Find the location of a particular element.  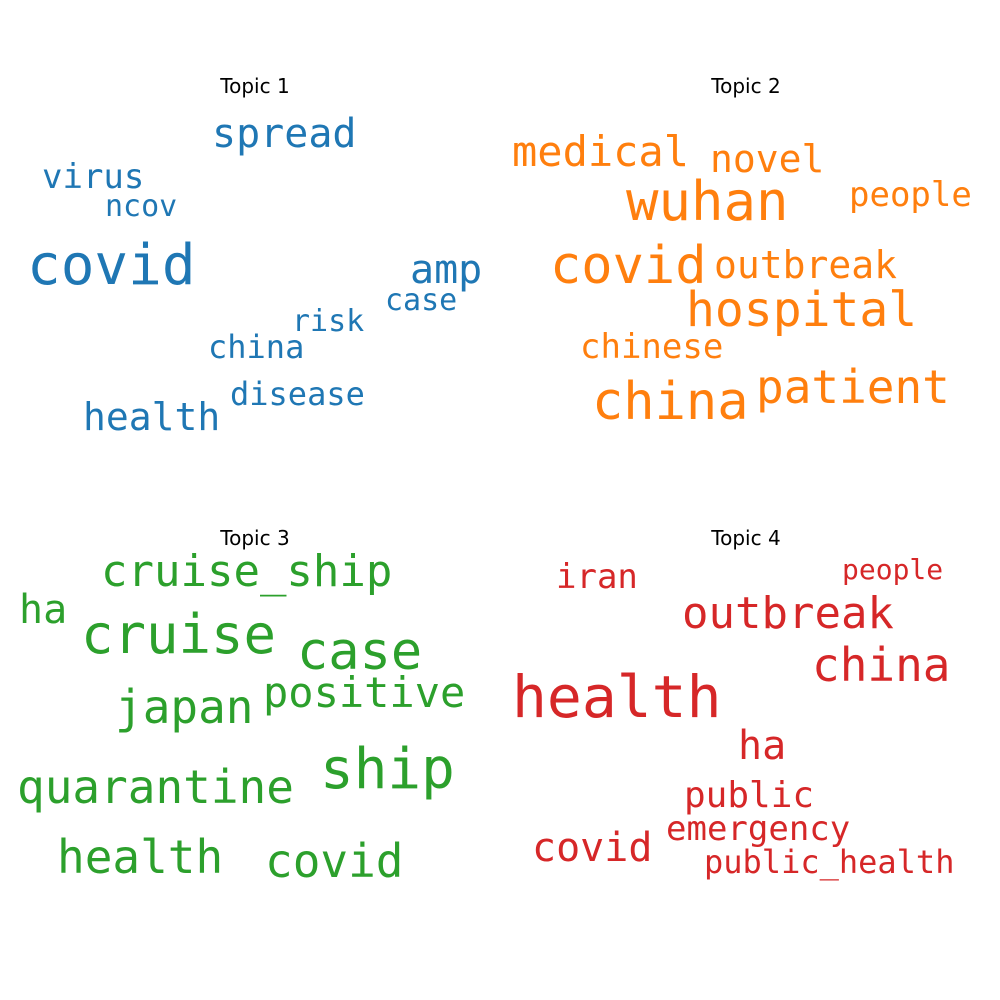

word-virus: virus is located at coordinates (93, 177).